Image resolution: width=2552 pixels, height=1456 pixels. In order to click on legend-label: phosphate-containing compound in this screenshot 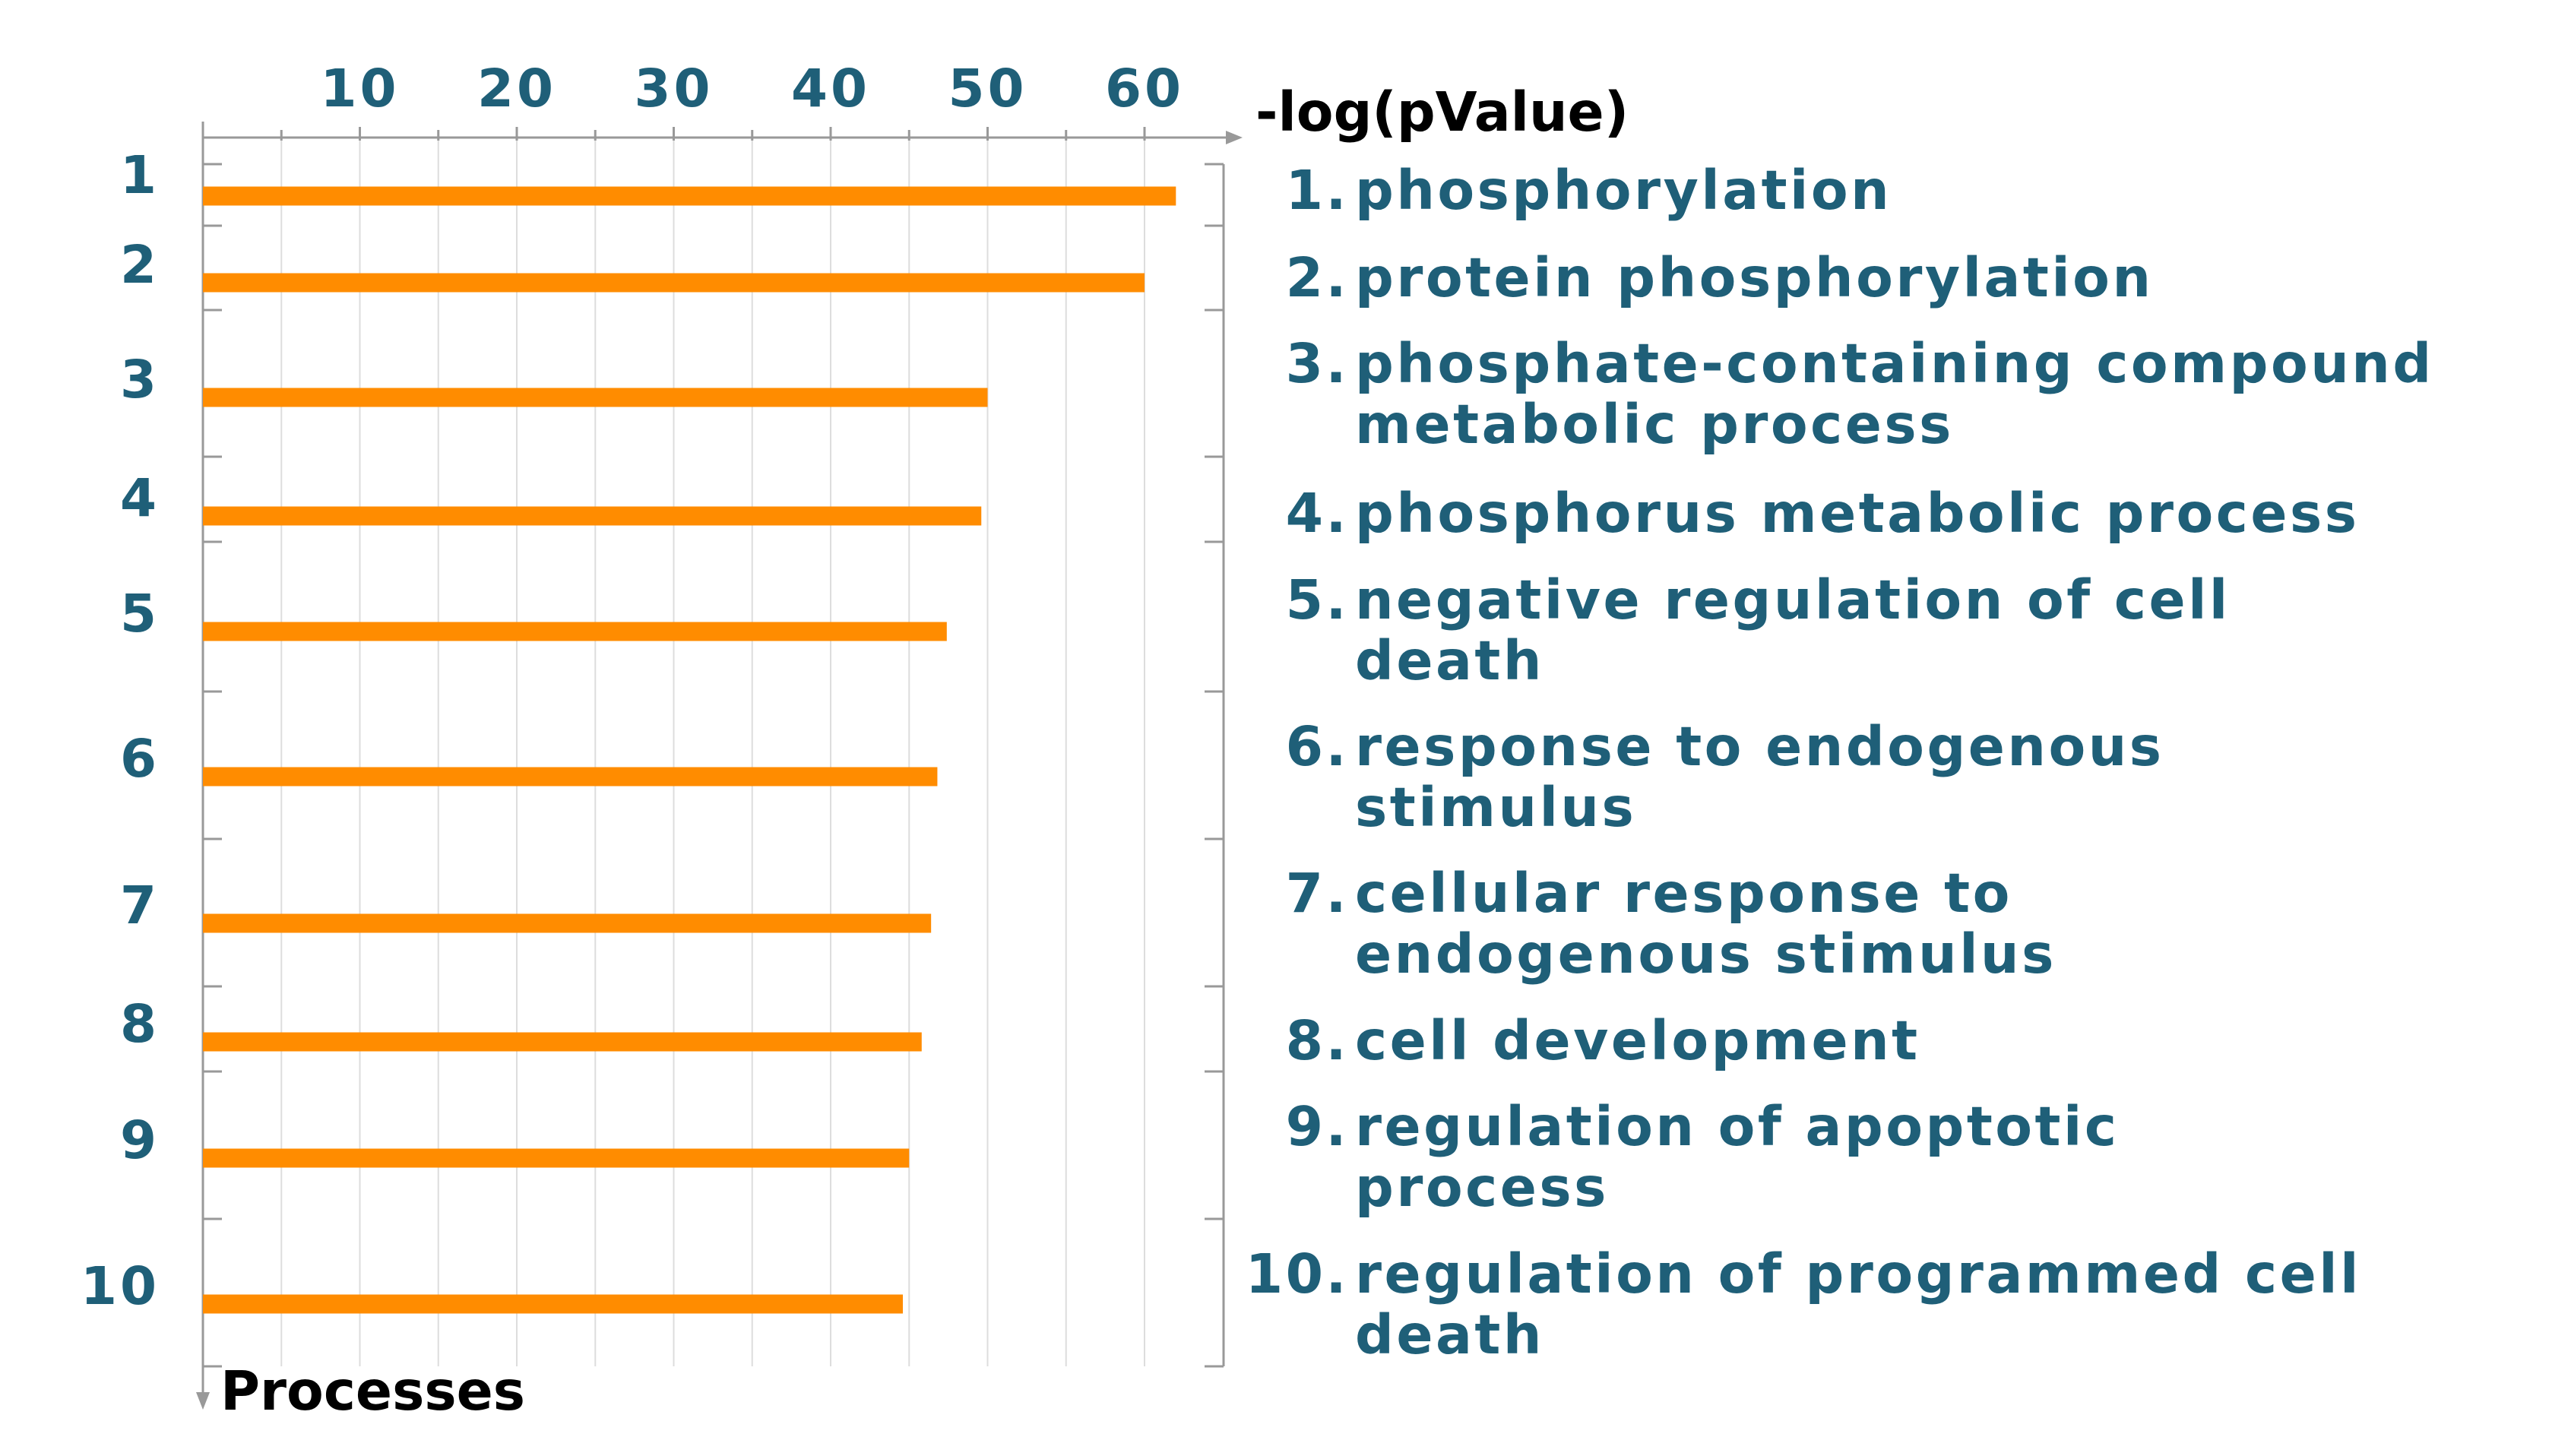, I will do `click(1894, 363)`.